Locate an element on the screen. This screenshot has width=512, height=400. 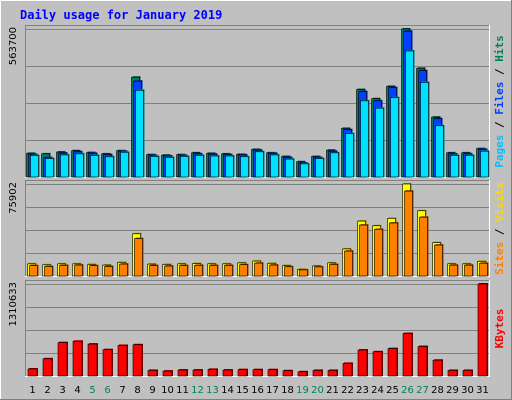
x-tick-label-day-29: 29 is located at coordinates (452, 390).